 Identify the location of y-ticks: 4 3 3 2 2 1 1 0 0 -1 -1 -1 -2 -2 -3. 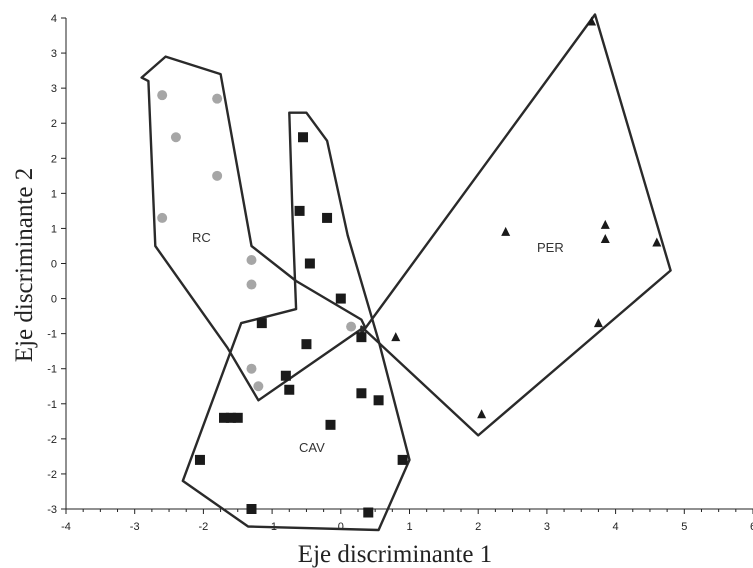
(56, 264).